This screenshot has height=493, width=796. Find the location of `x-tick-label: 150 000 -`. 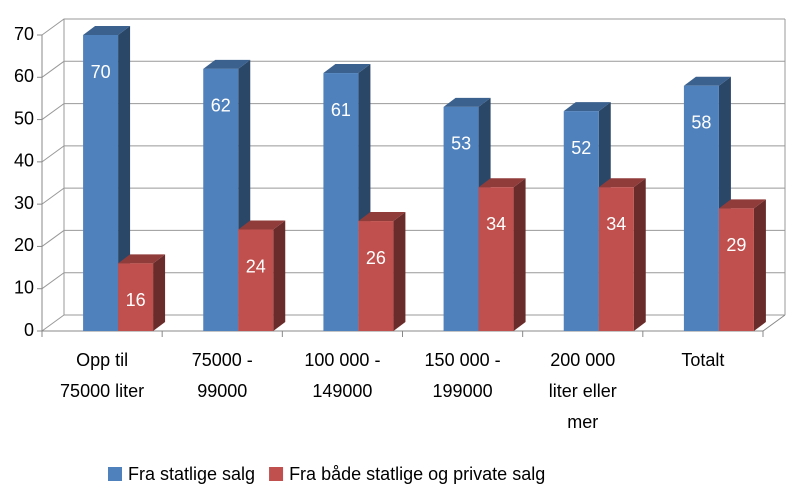

x-tick-label: 150 000 - is located at coordinates (463, 360).